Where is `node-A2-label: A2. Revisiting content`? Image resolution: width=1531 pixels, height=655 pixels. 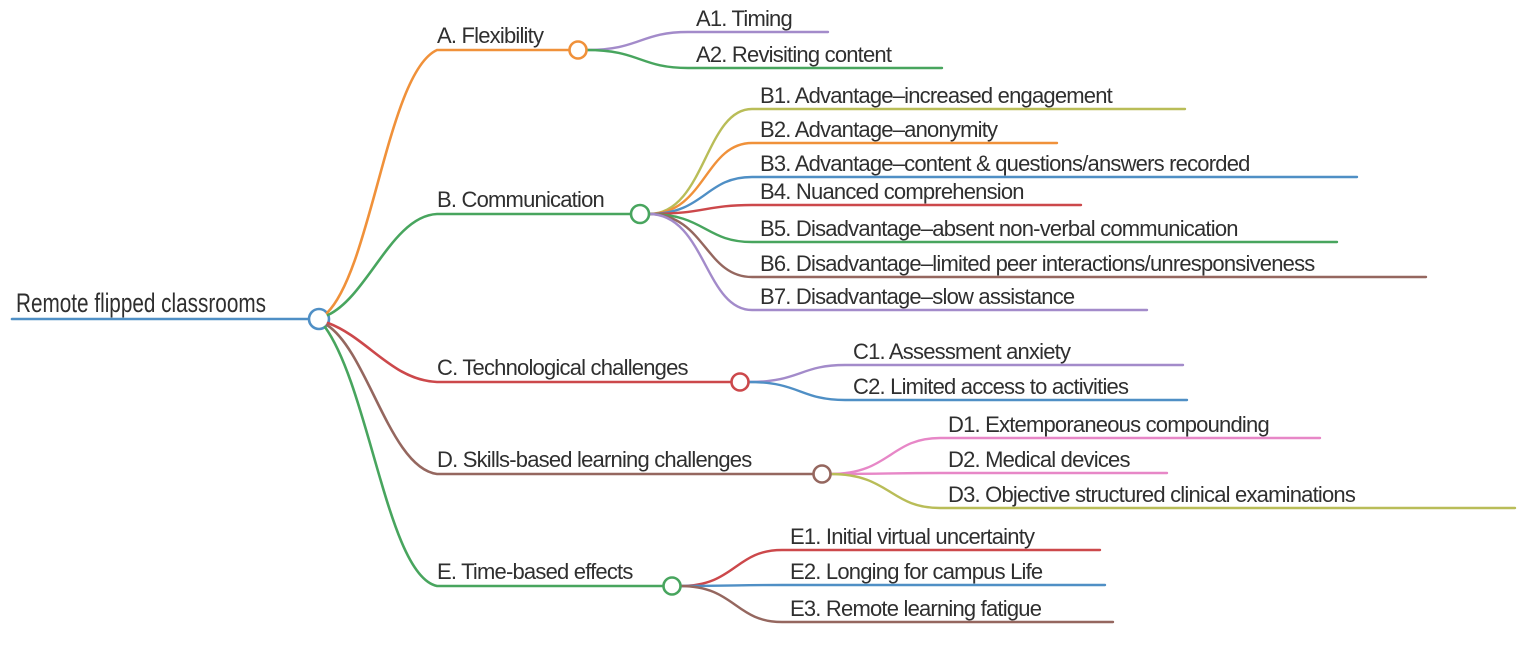
node-A2-label: A2. Revisiting content is located at coordinates (794, 54).